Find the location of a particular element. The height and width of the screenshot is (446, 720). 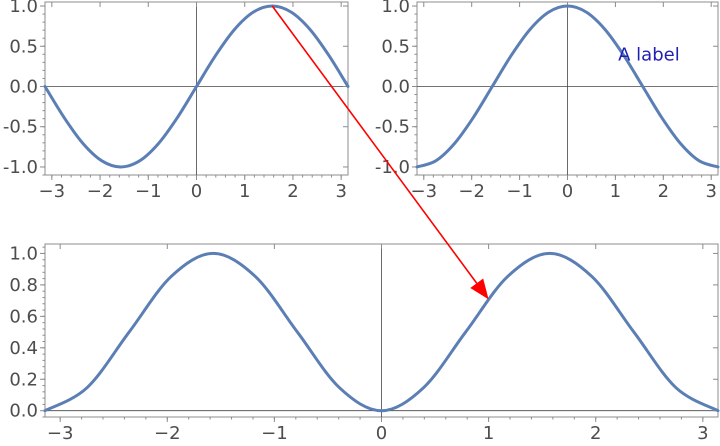

y-tick-label: 0.8 is located at coordinates (23, 285).